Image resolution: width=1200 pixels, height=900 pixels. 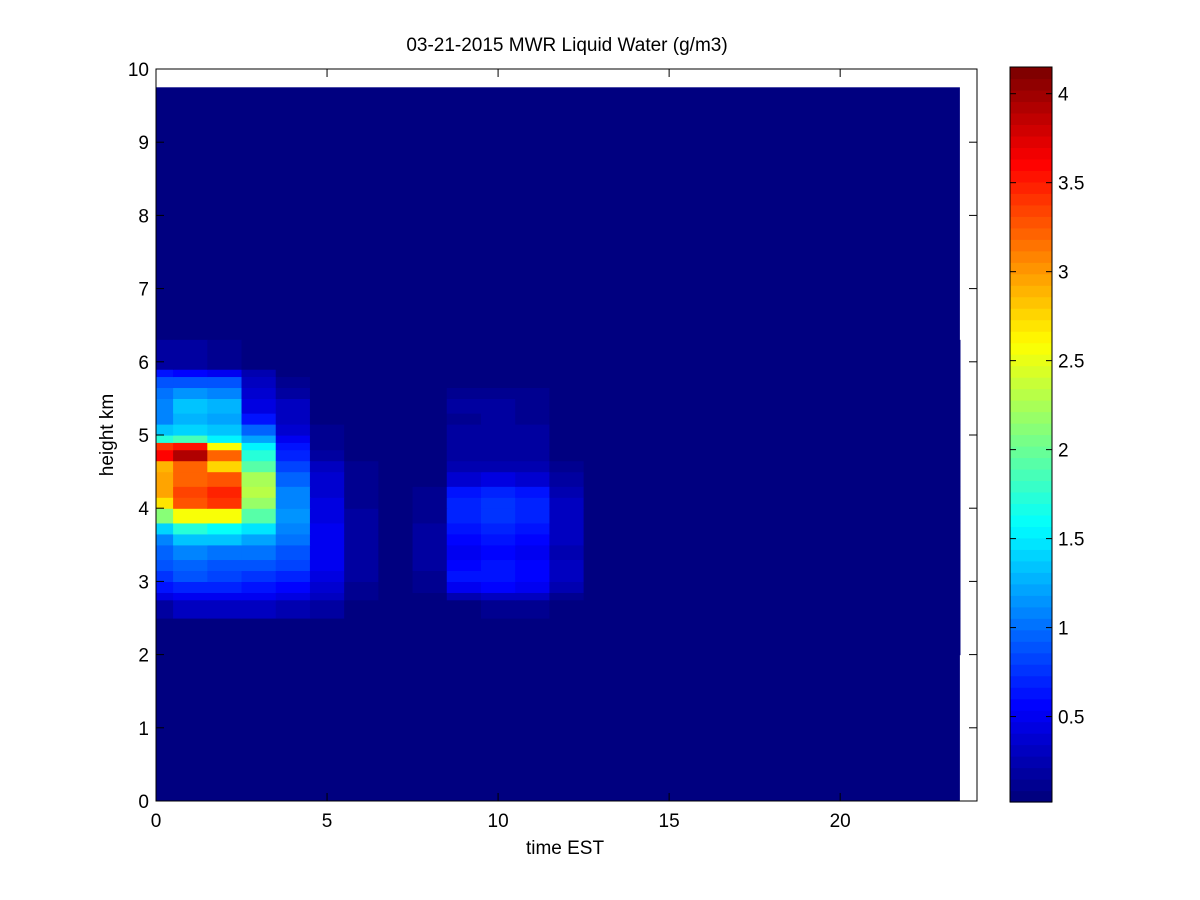 What do you see at coordinates (143, 143) in the screenshot?
I see `y-tick-label: 9` at bounding box center [143, 143].